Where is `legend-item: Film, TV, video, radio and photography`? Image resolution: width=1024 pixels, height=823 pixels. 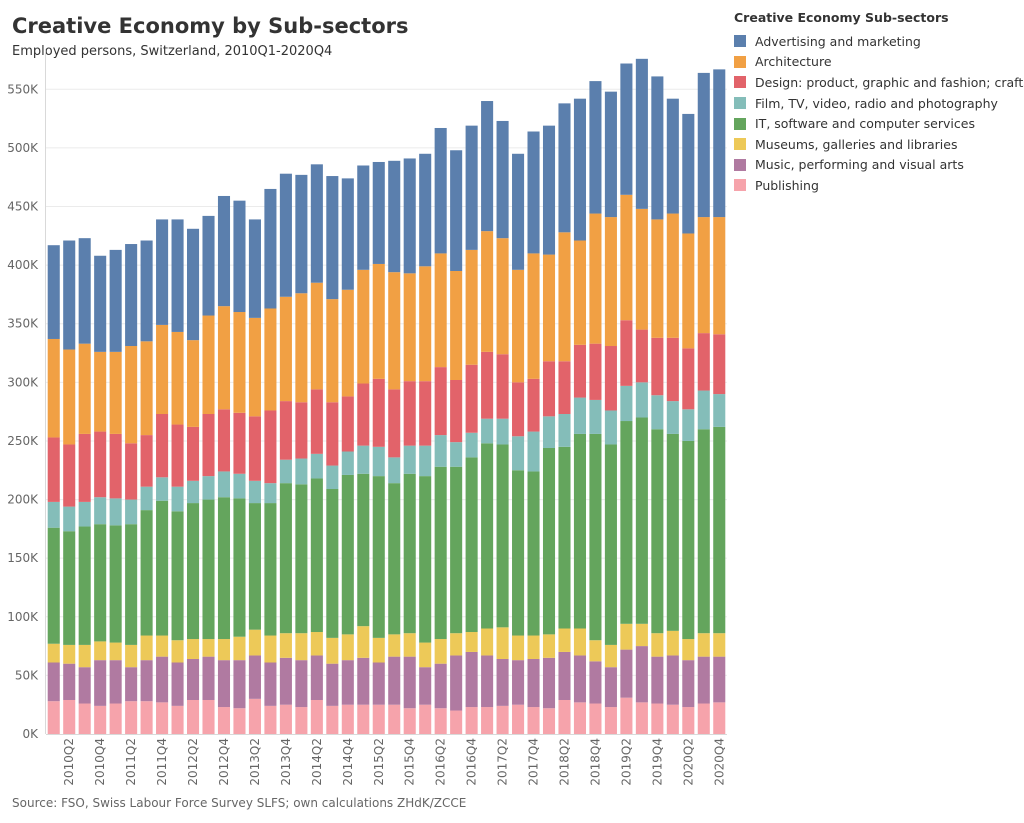 legend-item: Film, TV, video, radio and photography is located at coordinates (876, 103).